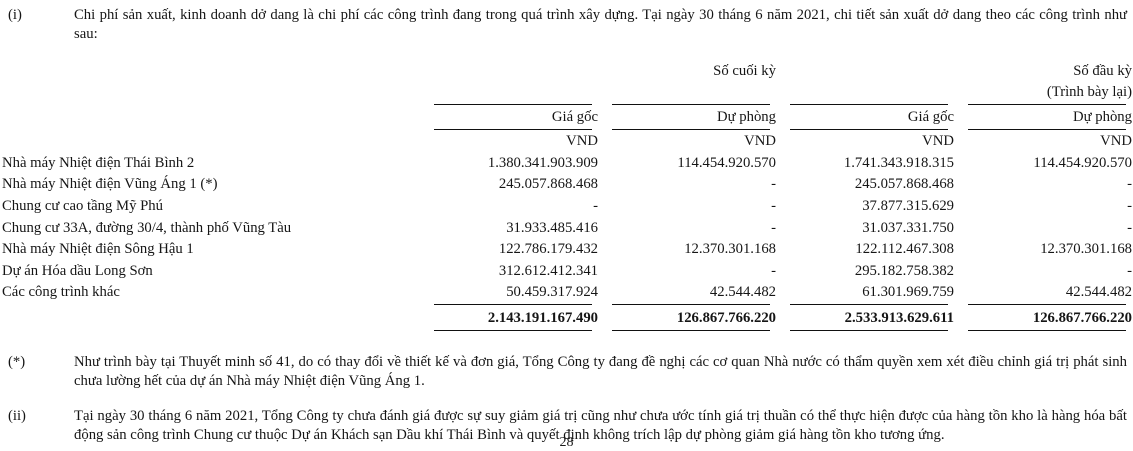  What do you see at coordinates (726, 317) in the screenshot?
I see `totals-end-provision: 126.867.766.220` at bounding box center [726, 317].